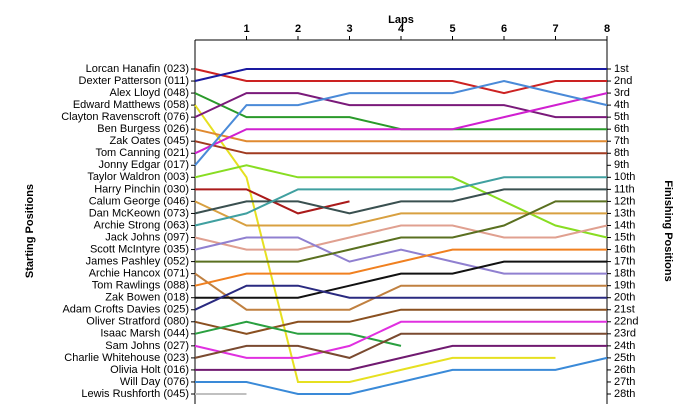 Image resolution: width=700 pixels, height=420 pixels. I want to click on y-tick-label: Olivia Holt (016), so click(149, 370).